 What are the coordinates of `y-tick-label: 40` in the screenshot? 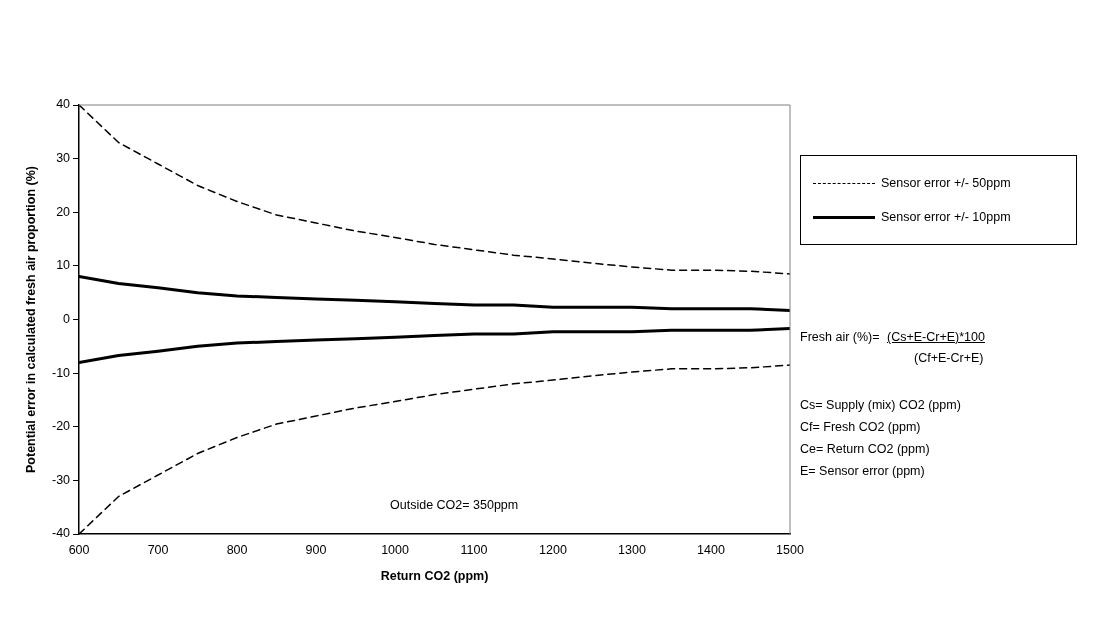 It's located at (63, 104).